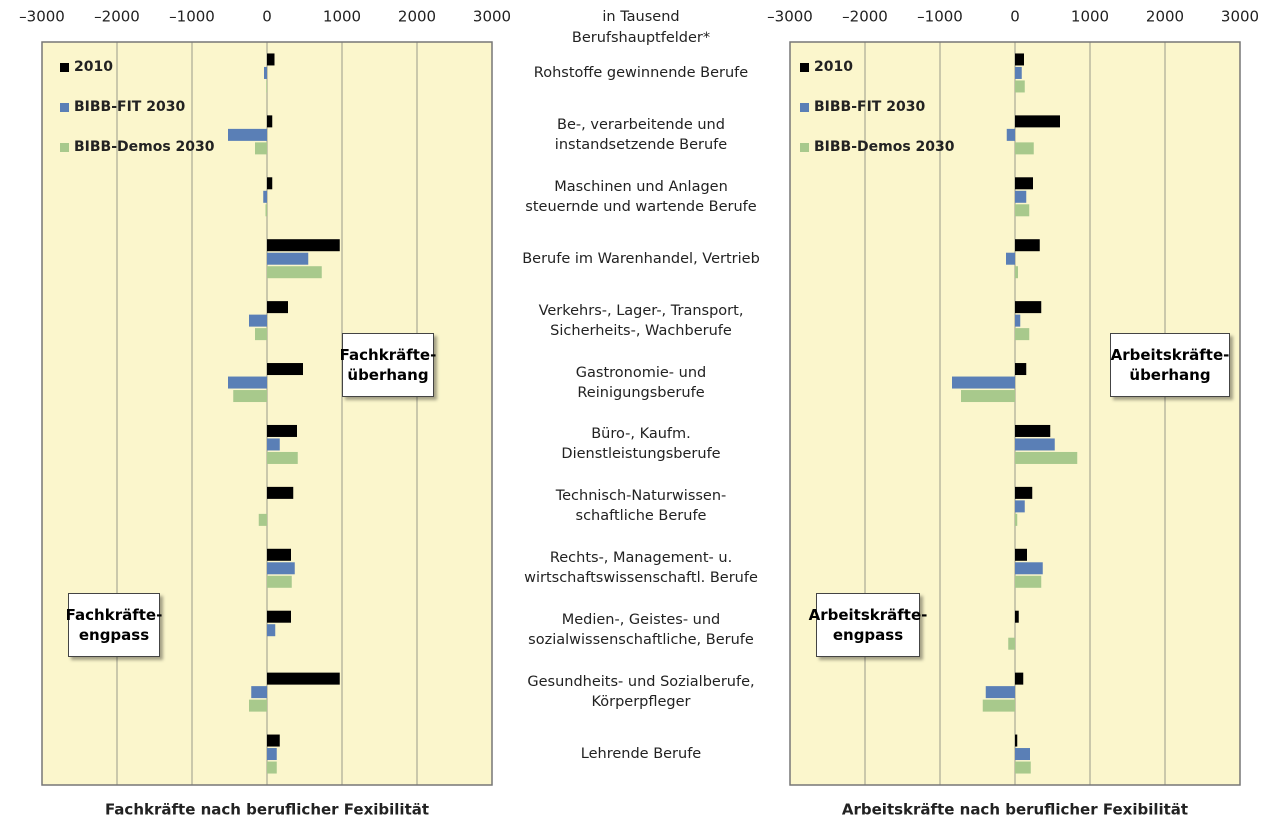 Image resolution: width=1272 pixels, height=830 pixels. Describe the element at coordinates (129, 107) in the screenshot. I see `legend-label: BIBB-FIT 2030` at that location.